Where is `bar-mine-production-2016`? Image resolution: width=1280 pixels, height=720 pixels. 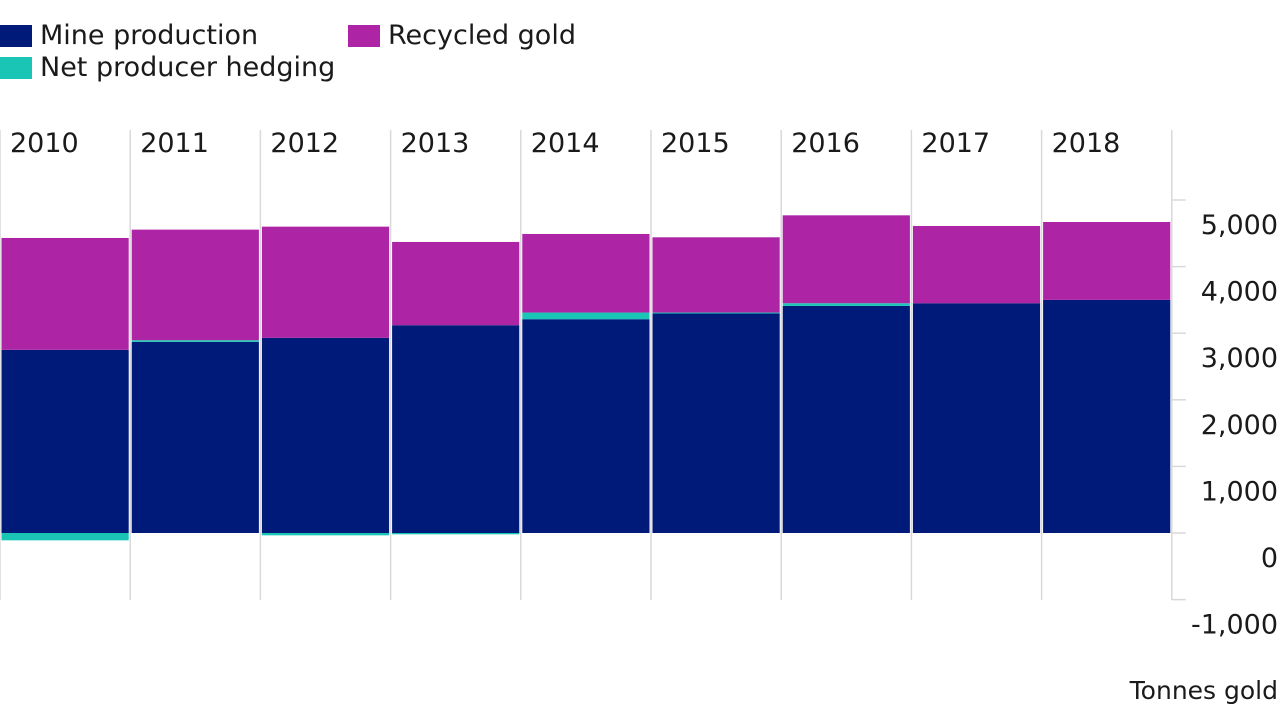
bar-mine-production-2016 is located at coordinates (846, 419).